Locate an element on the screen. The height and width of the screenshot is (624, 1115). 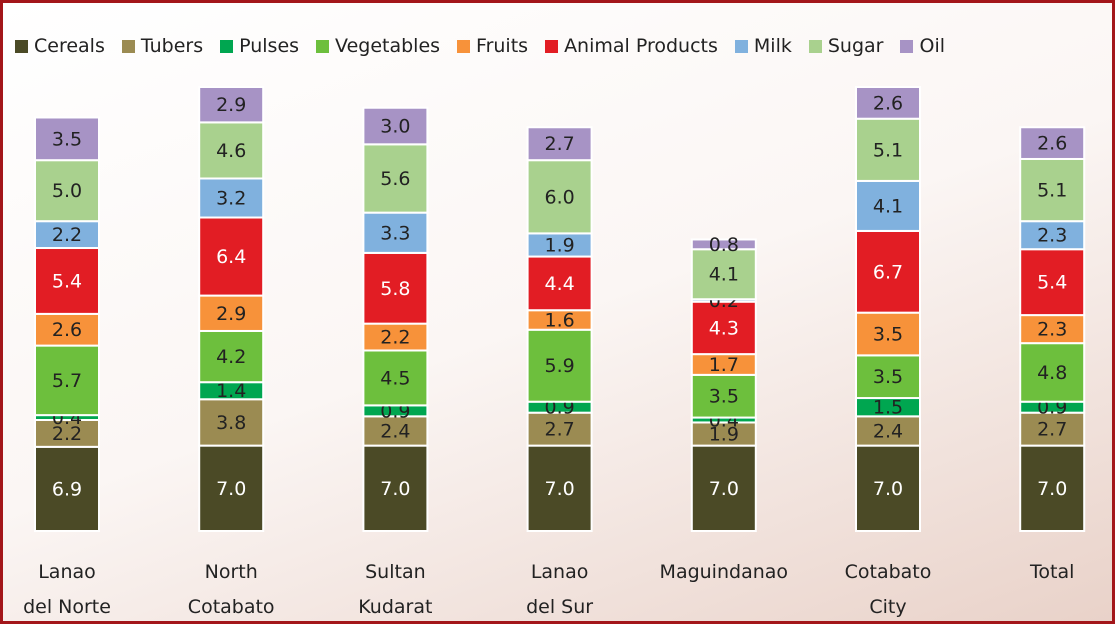
x-tick-label: Lanao del Sur is located at coordinates (560, 589).